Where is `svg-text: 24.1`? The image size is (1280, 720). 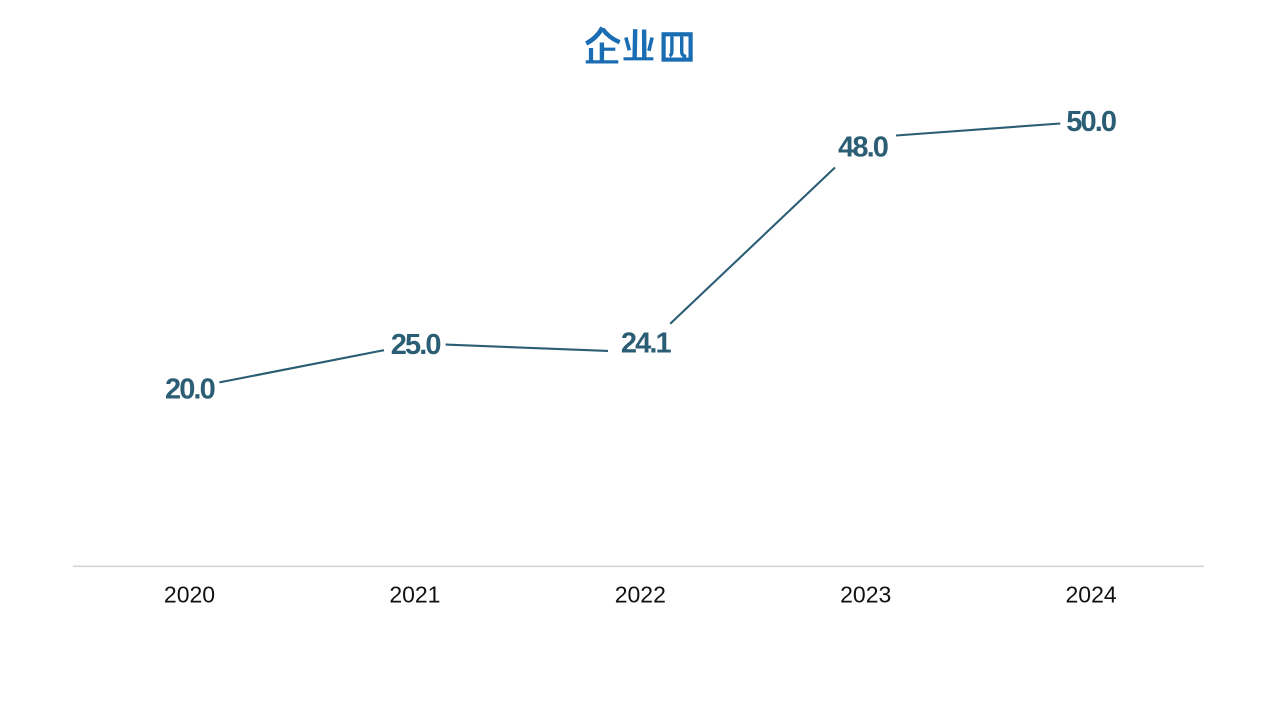
svg-text: 24.1 is located at coordinates (646, 343).